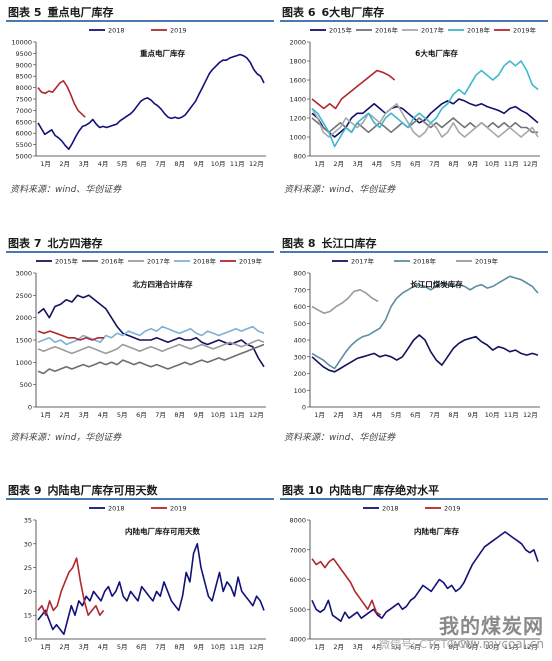  What do you see at coordinates (218, 647) in the screenshot?
I see `x-tick-label: 10月` at bounding box center [218, 647].